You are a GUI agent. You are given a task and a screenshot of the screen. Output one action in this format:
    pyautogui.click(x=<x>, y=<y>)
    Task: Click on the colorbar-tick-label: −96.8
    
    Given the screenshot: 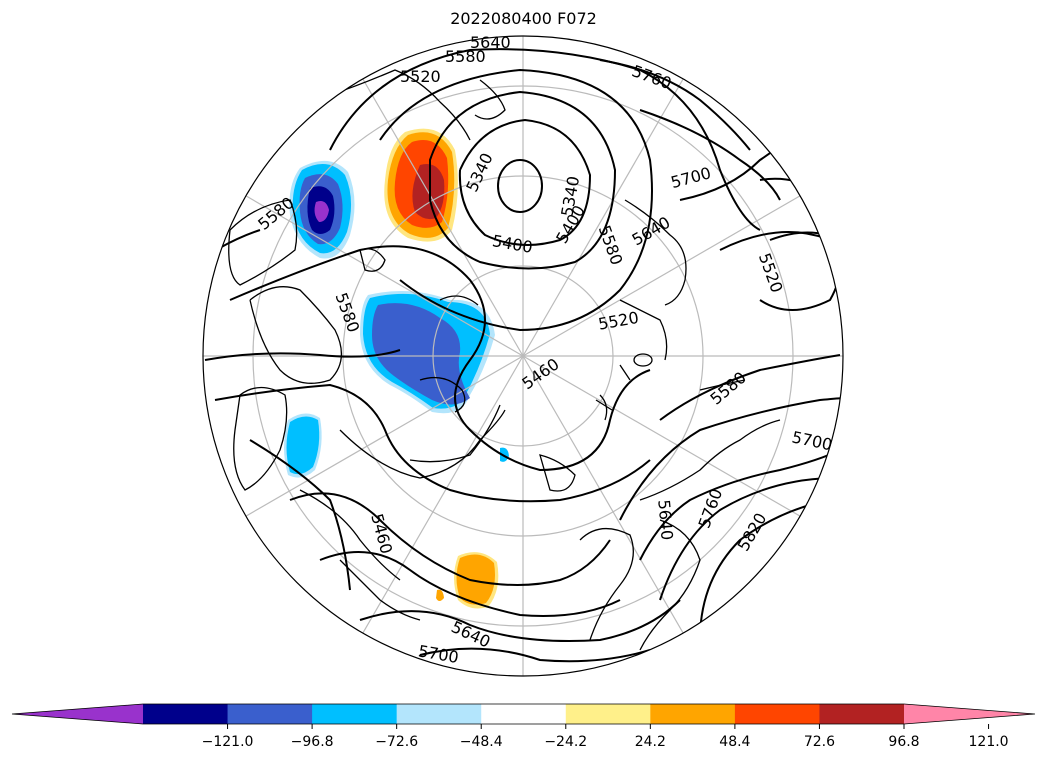 What is the action you would take?
    pyautogui.click(x=312, y=742)
    